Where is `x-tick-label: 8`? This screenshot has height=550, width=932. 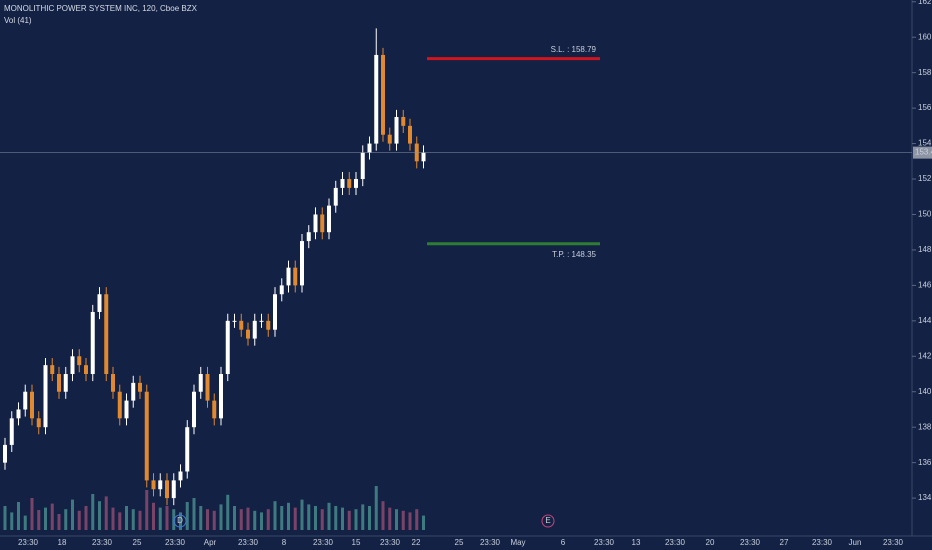 x-tick-label: 8 is located at coordinates (284, 542).